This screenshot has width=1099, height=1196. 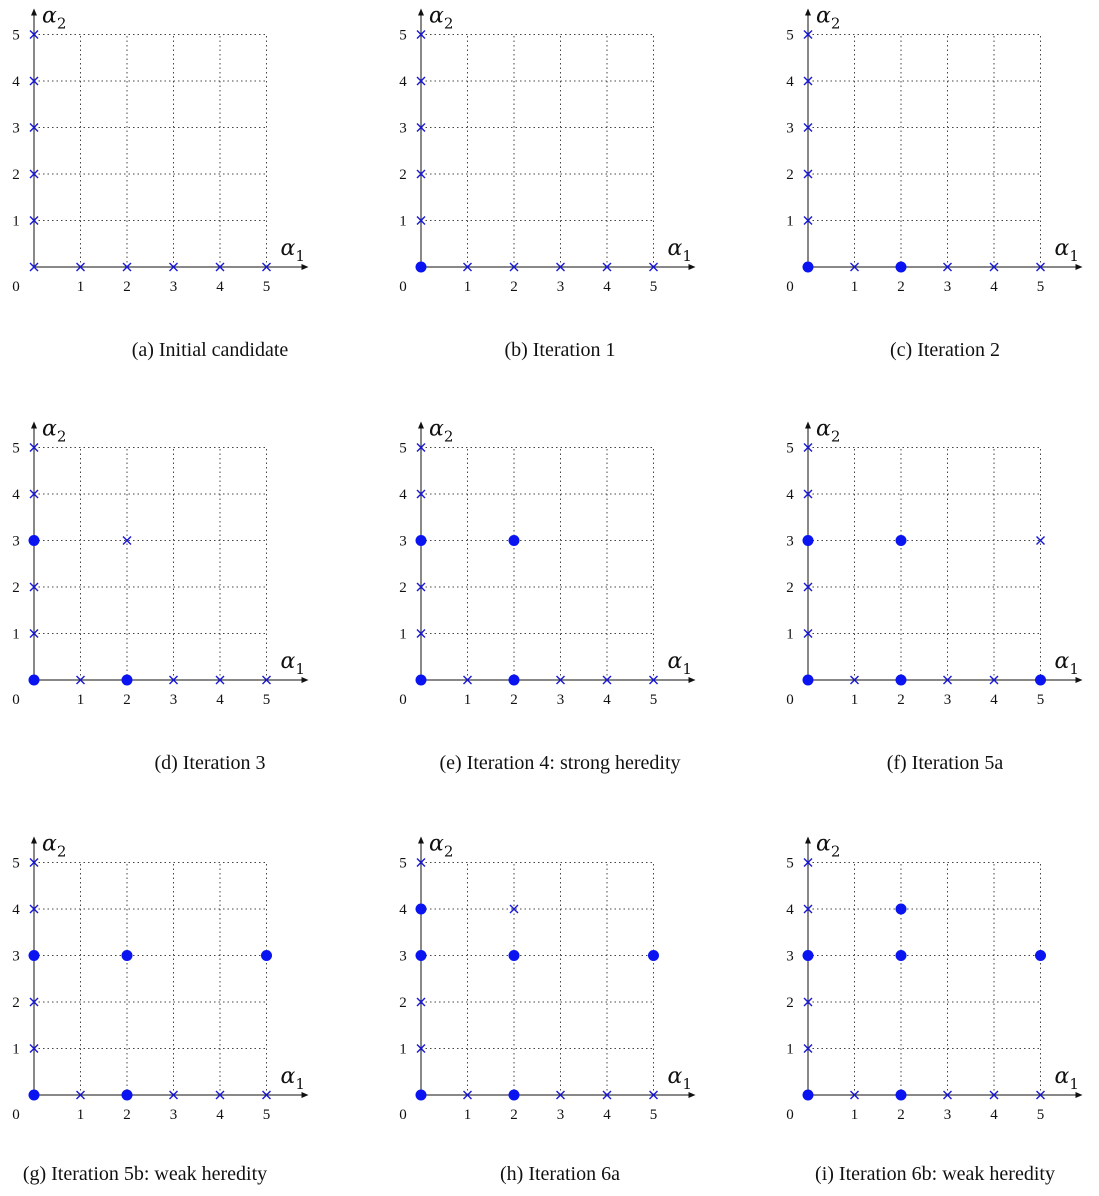 I want to click on panel-i: 1 2 3 4 5 1 2 3 4 5 0 α1 α2, so click(x=934, y=977).